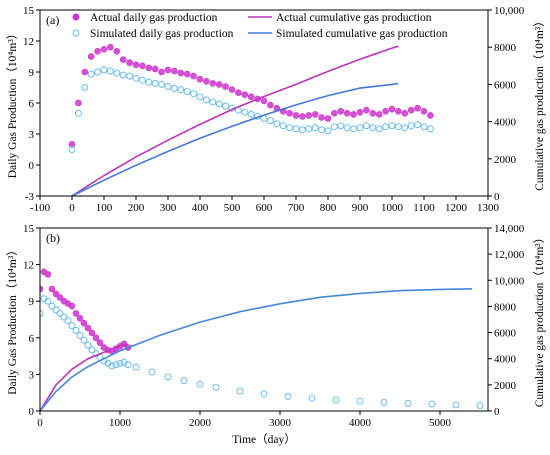 This screenshot has height=455, width=550. I want to click on x-tick-label: 700, so click(296, 208).